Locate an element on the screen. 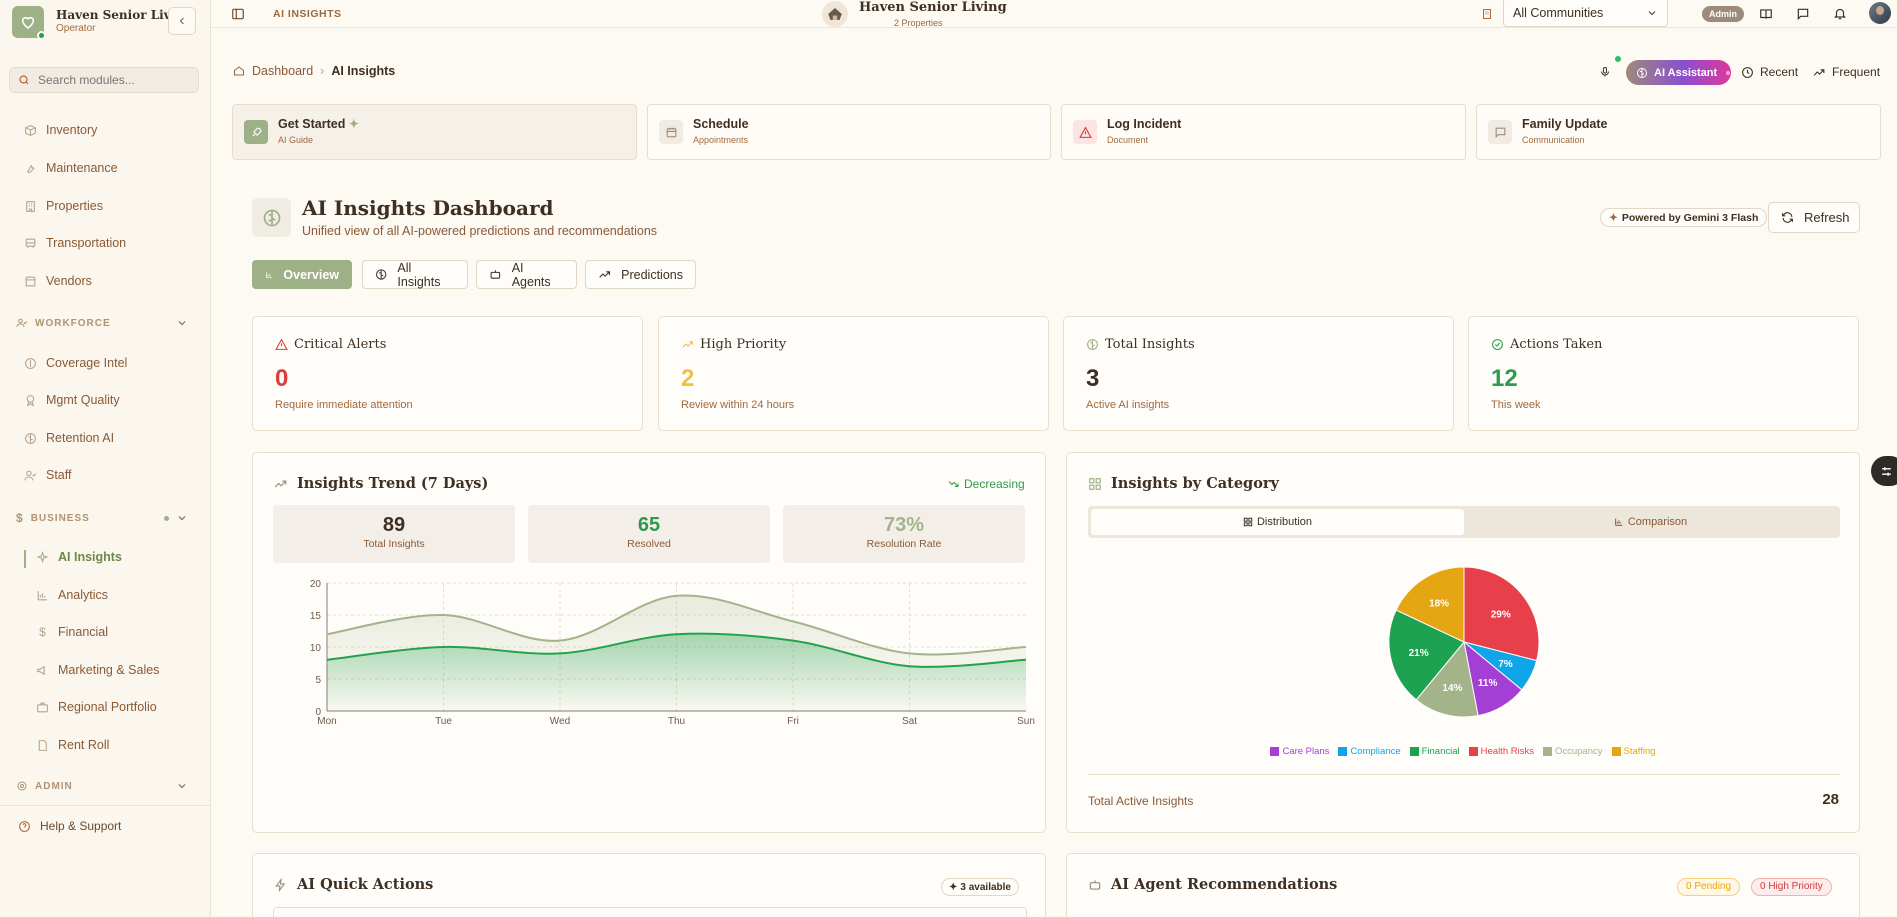  recent-label: Recent is located at coordinates (1779, 72).